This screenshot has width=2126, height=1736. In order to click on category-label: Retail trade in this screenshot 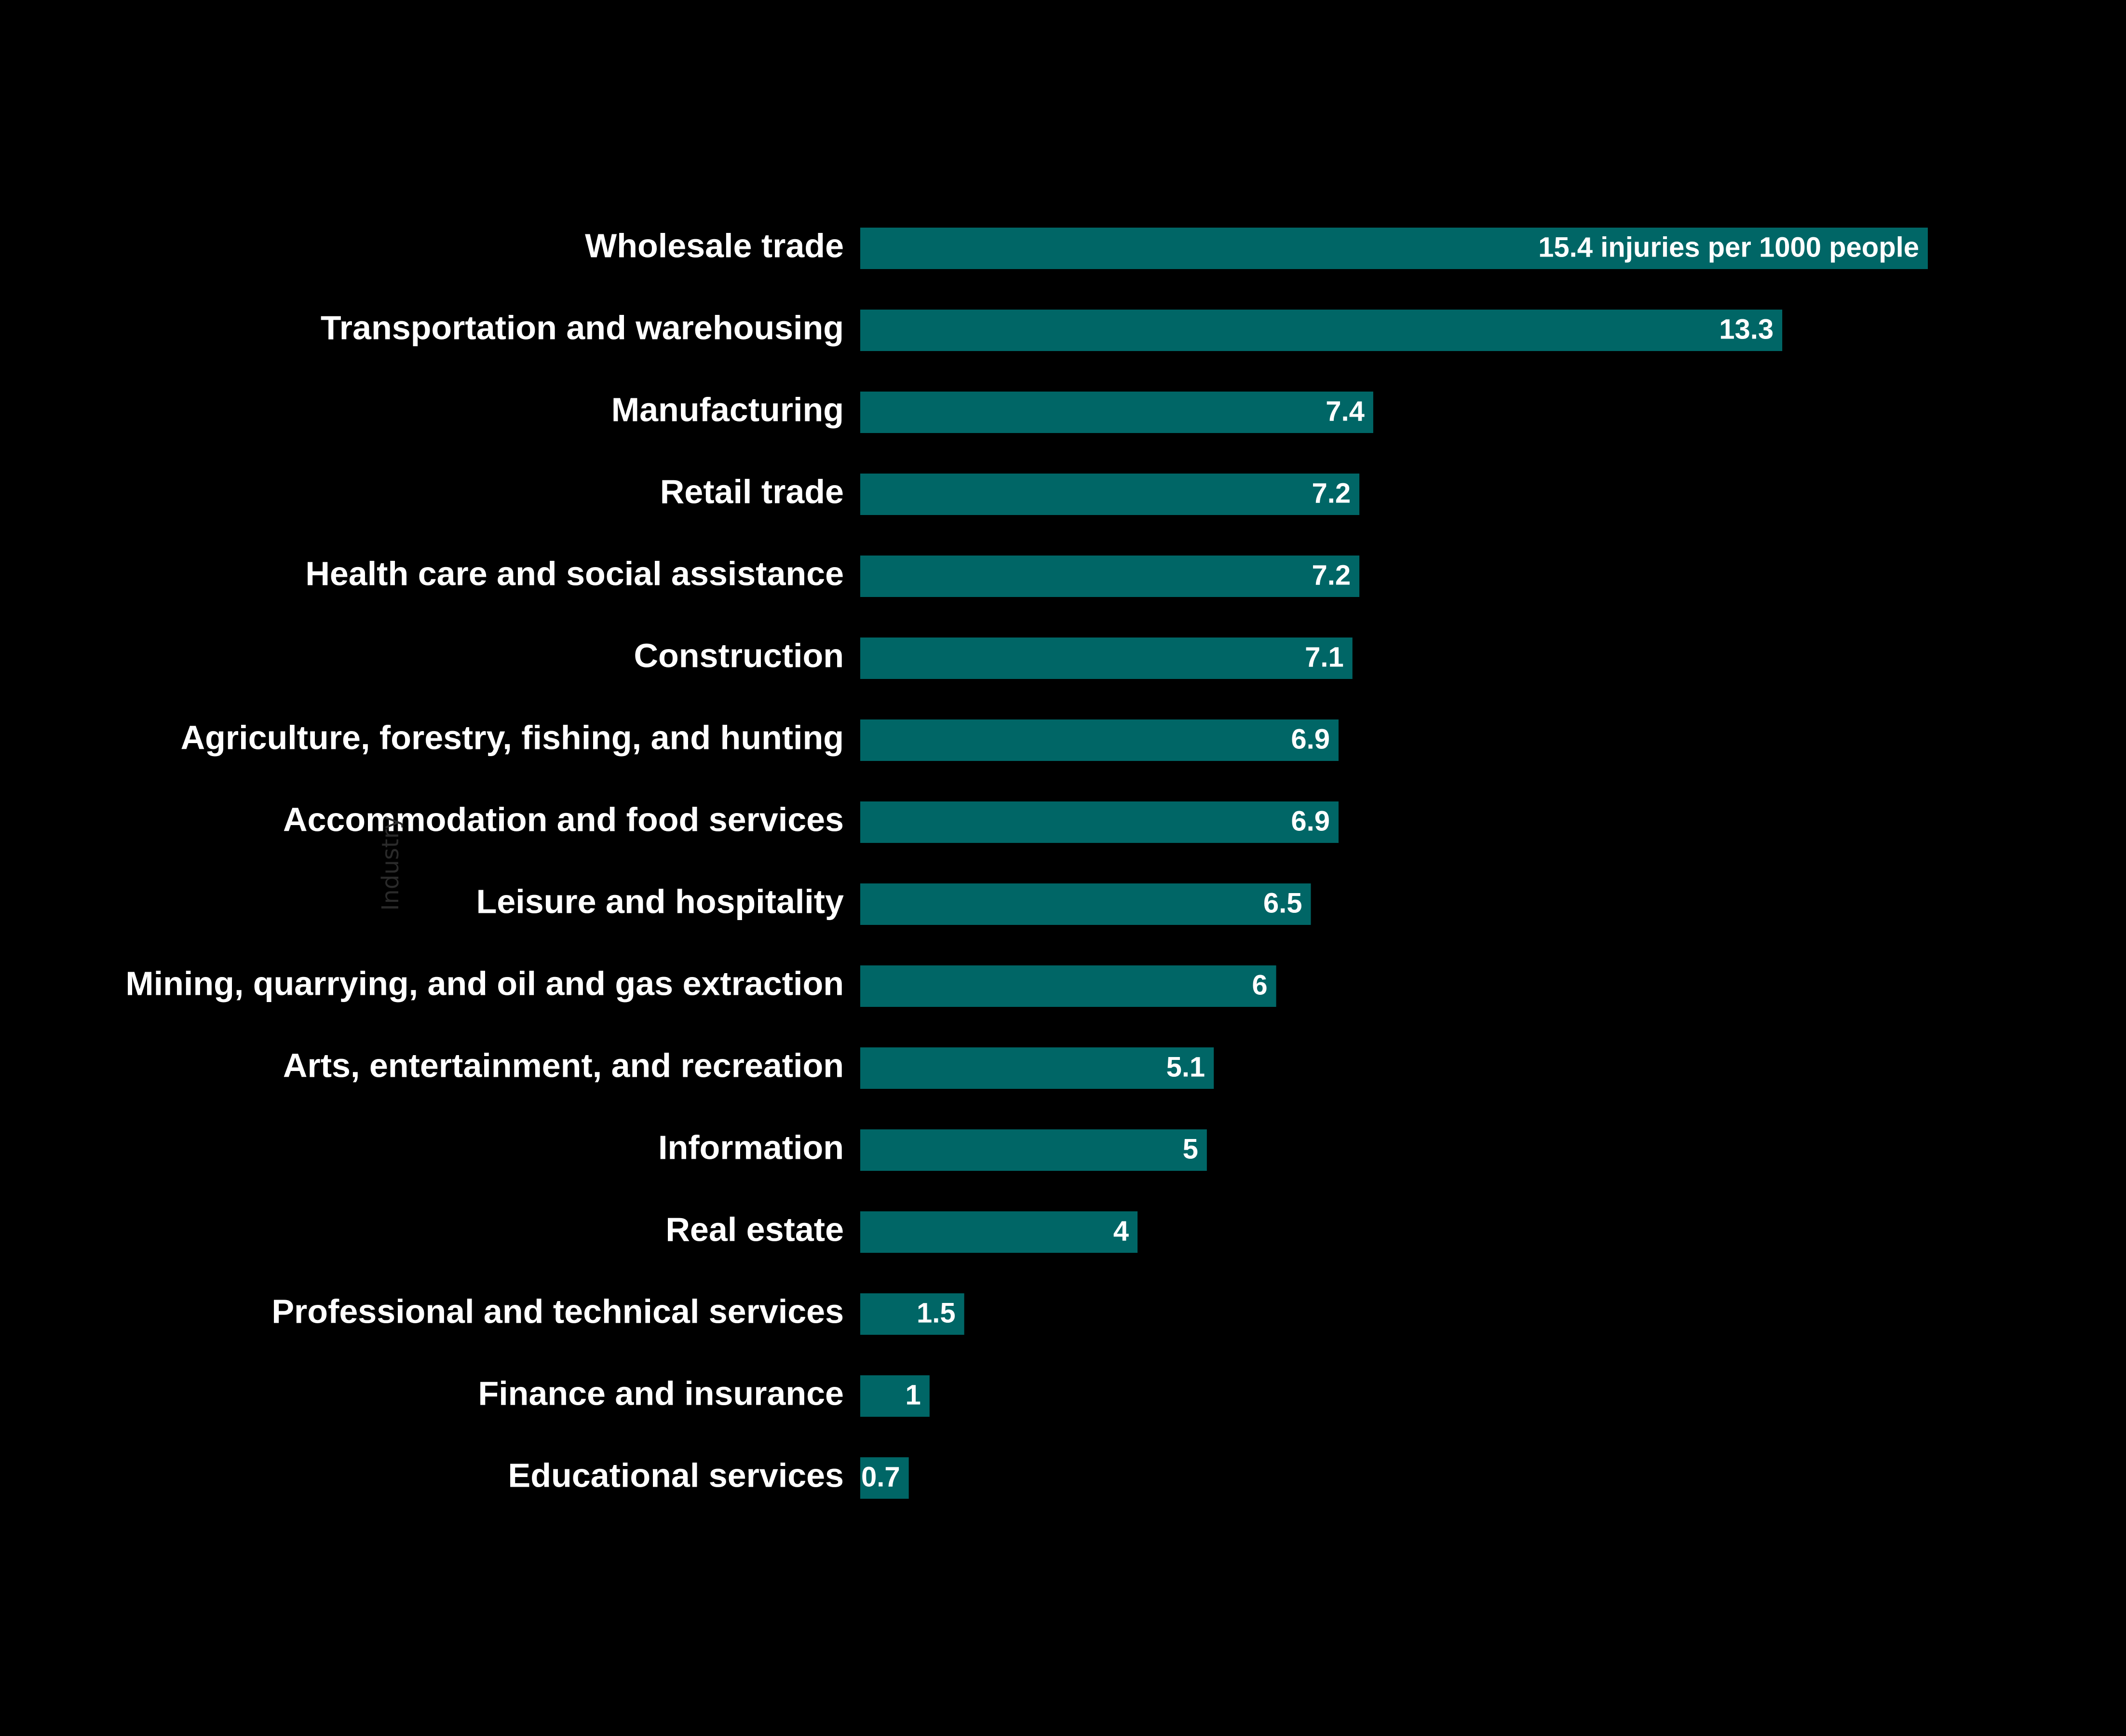, I will do `click(752, 492)`.